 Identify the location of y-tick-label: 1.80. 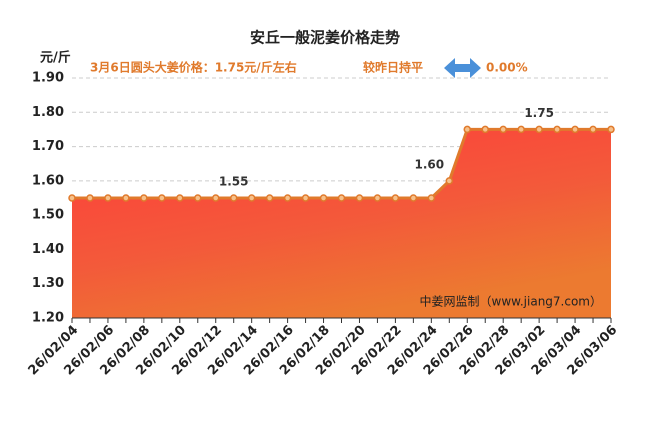
(48, 112).